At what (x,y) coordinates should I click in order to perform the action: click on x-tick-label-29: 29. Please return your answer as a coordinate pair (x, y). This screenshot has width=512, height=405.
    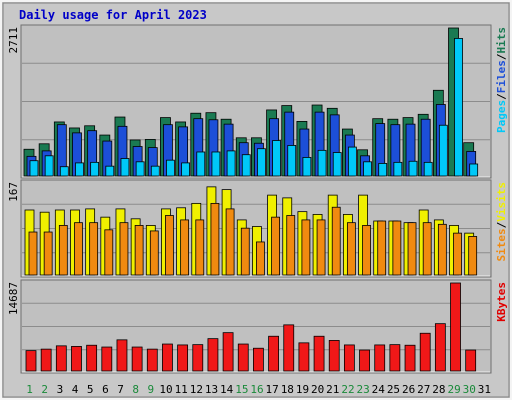
    Looking at the image, I should click on (453, 389).